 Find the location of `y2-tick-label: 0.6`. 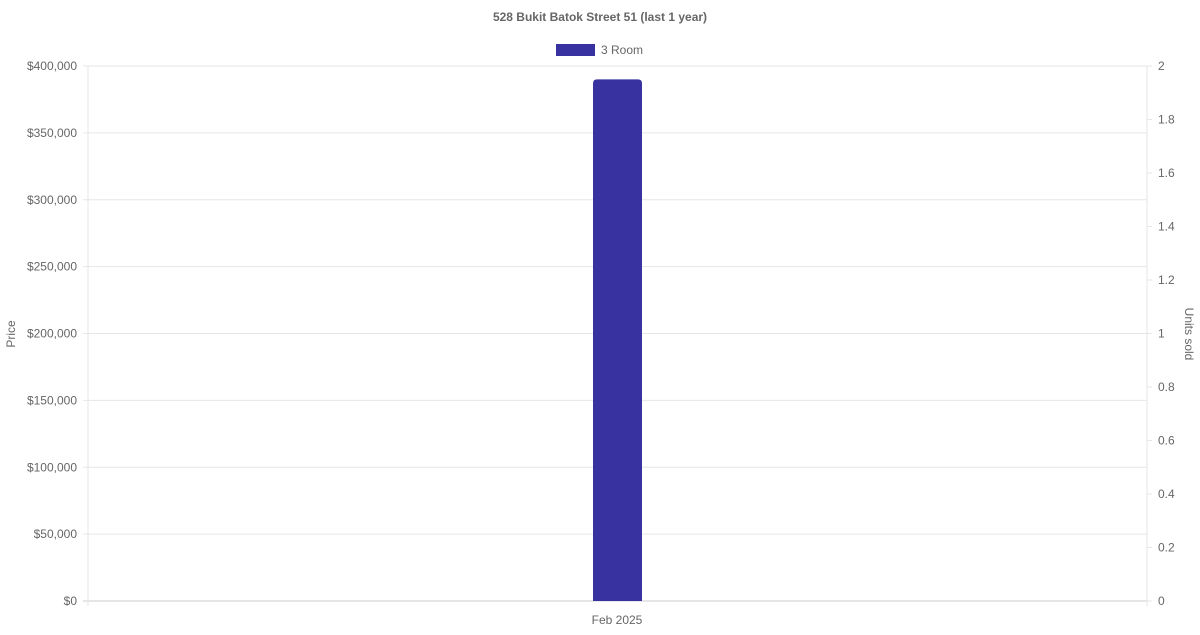

y2-tick-label: 0.6 is located at coordinates (1166, 441).